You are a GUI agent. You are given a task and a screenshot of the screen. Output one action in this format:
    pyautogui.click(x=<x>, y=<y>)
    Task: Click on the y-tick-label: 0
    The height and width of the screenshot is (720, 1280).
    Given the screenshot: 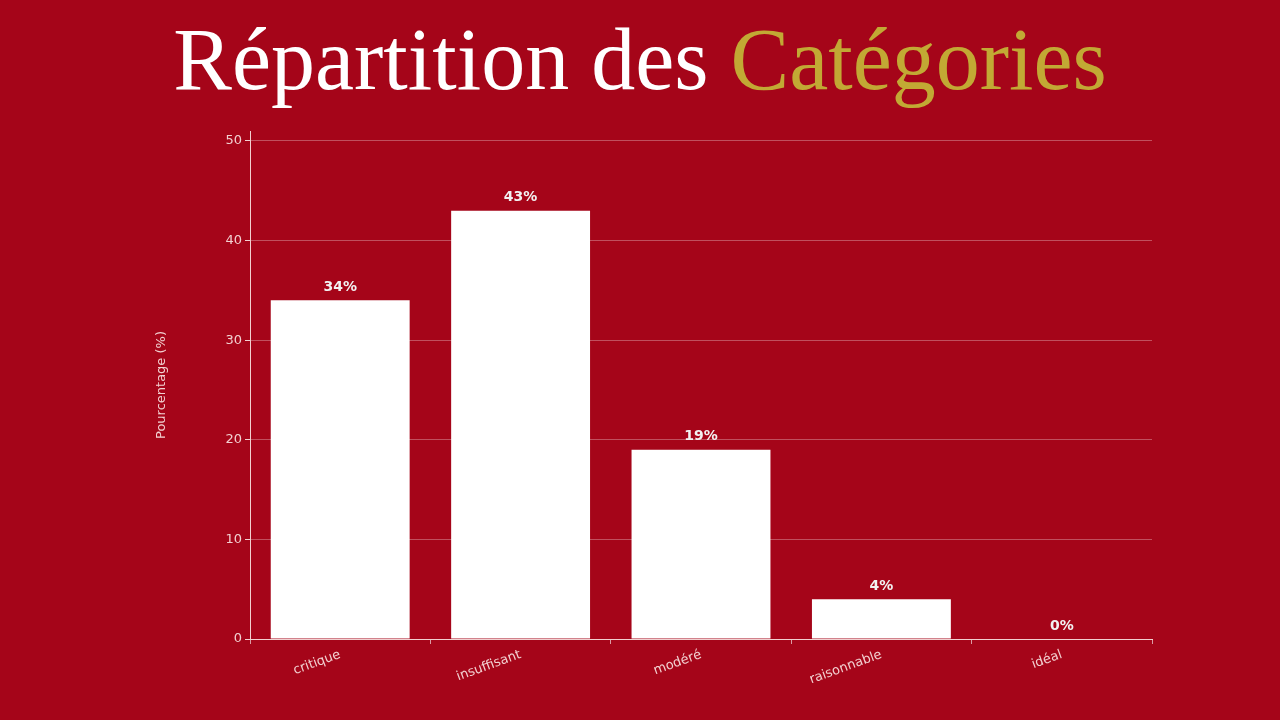 What is the action you would take?
    pyautogui.click(x=237, y=638)
    